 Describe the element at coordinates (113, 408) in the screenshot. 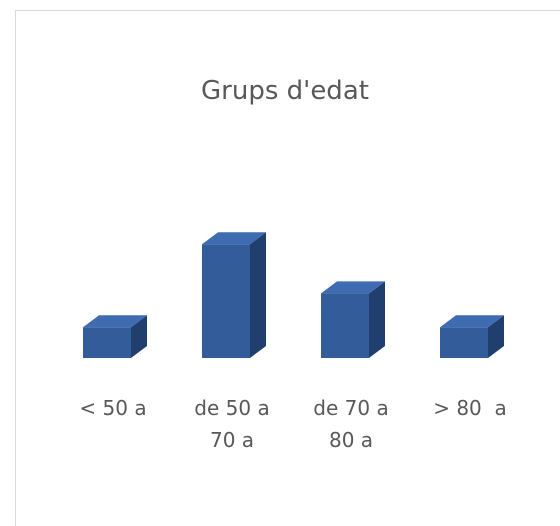

I see `x-tick-label: < 50 a` at that location.